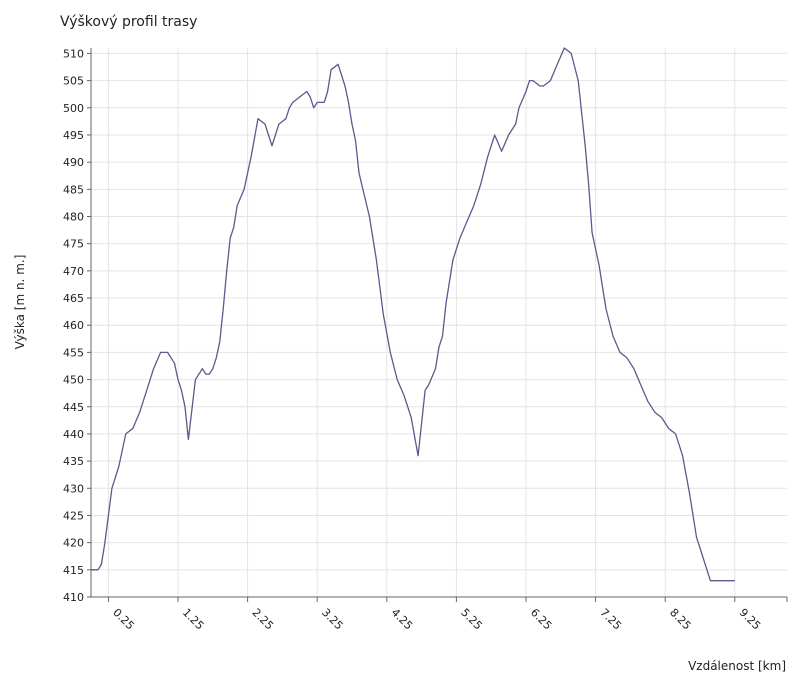 The width and height of the screenshot is (792, 677). I want to click on y-tick-label: 475, so click(73, 244).